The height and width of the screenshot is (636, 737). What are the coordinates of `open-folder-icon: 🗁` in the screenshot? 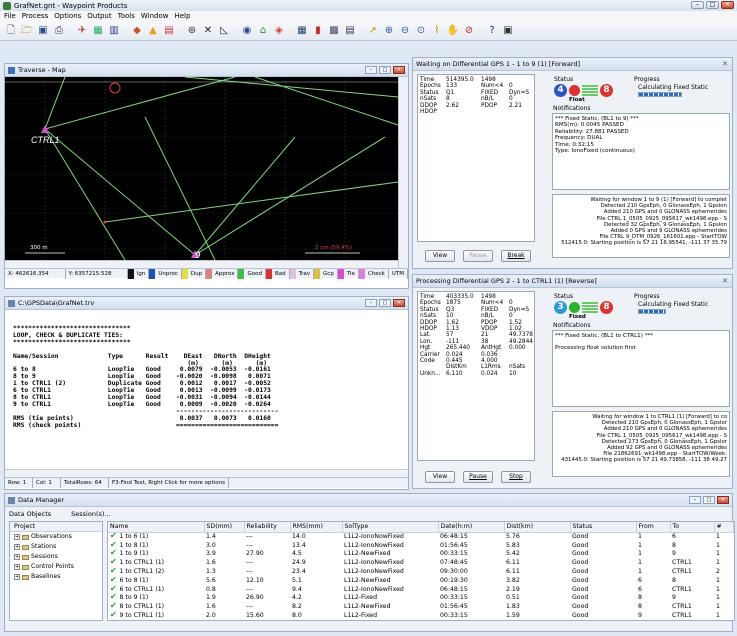 It's located at (27, 30).